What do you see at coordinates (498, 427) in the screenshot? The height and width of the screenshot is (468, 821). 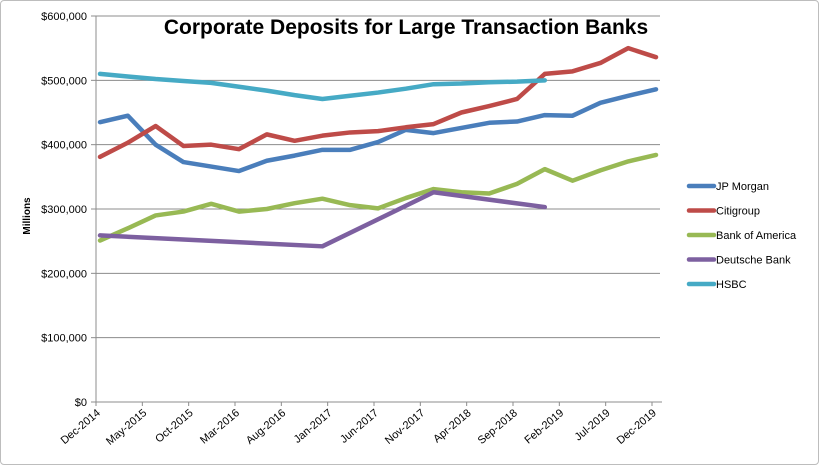 I see `x-tick-label: Sep-2018` at bounding box center [498, 427].